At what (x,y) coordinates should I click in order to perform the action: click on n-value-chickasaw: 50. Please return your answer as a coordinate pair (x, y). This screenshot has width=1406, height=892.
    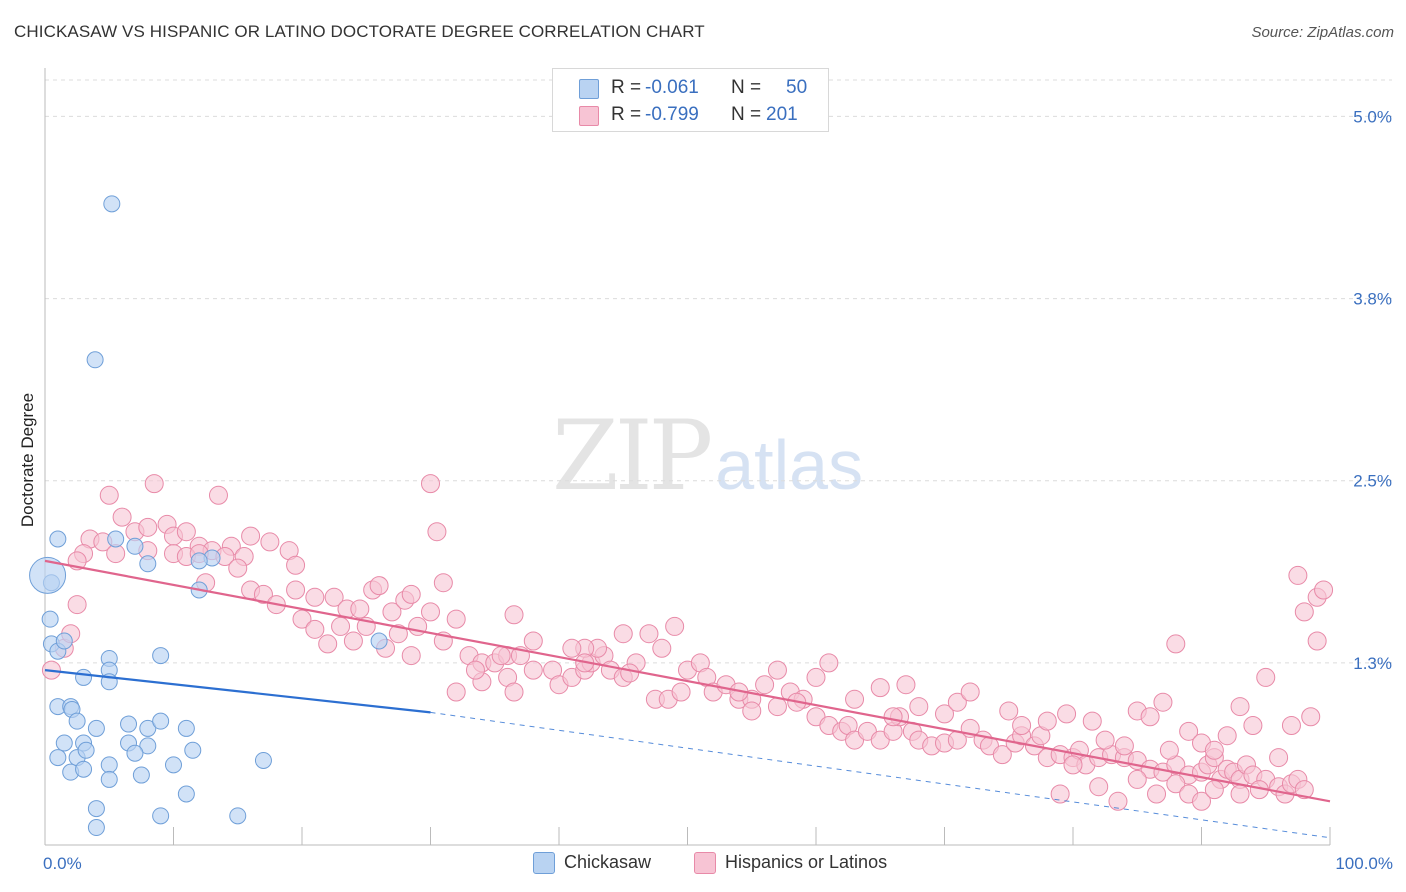
    Looking at the image, I should click on (797, 87).